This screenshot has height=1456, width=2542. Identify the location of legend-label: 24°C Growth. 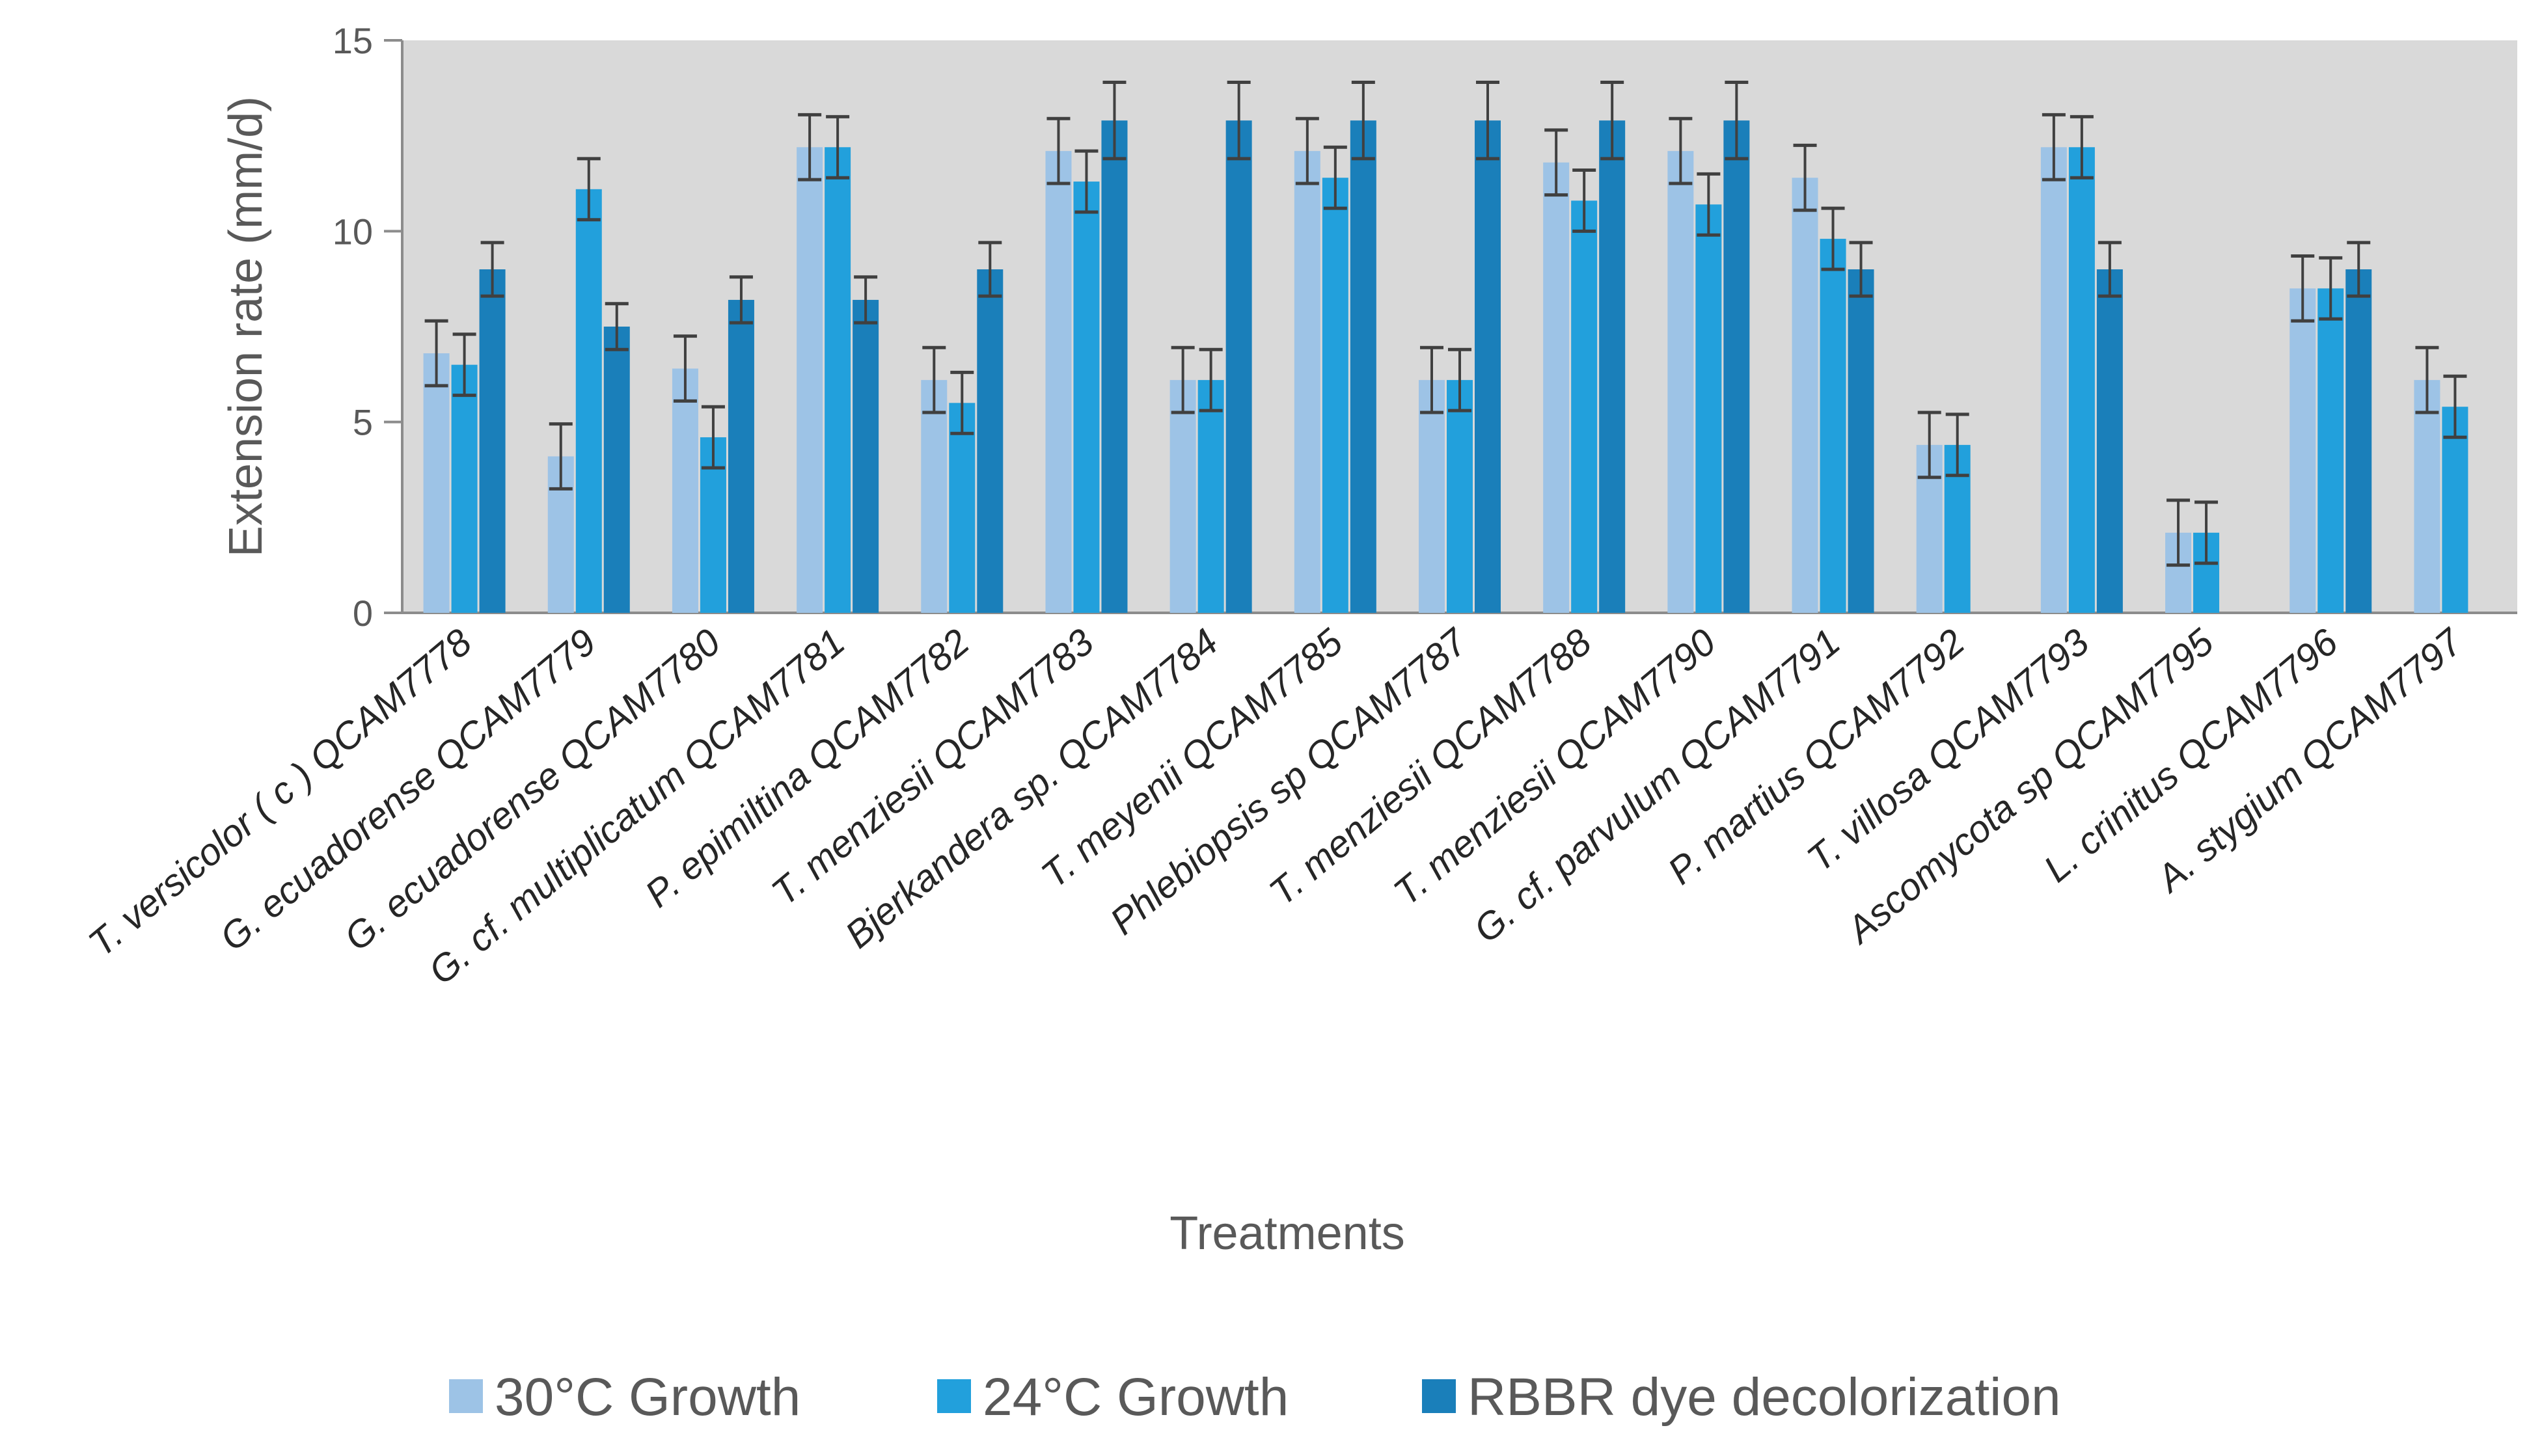
(1136, 1397).